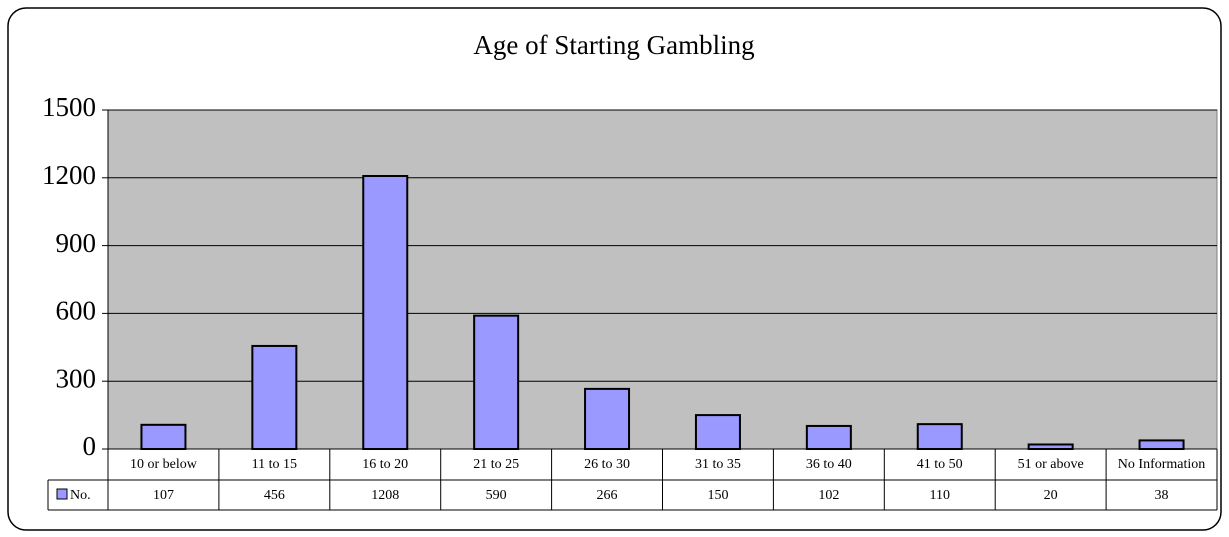 The image size is (1229, 537). I want to click on x-tick-label: 31 to 35, so click(718, 464).